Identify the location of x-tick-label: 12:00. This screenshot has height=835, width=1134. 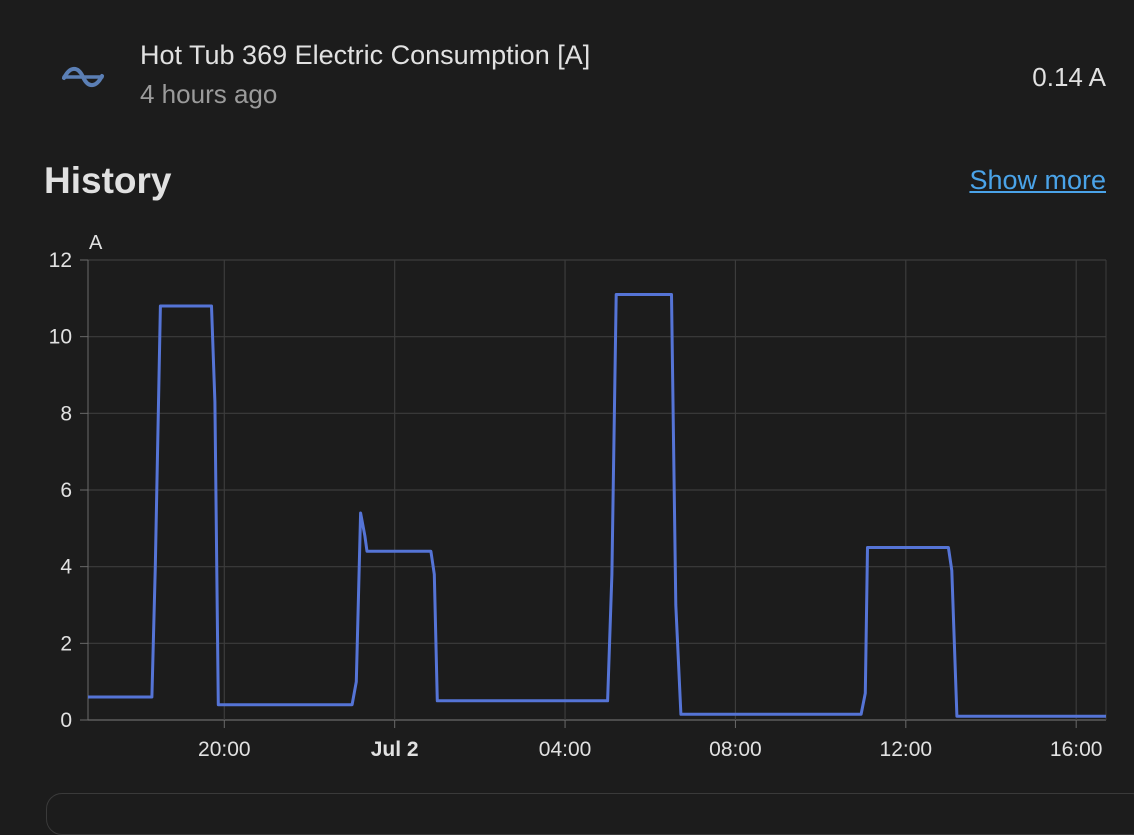
(906, 749).